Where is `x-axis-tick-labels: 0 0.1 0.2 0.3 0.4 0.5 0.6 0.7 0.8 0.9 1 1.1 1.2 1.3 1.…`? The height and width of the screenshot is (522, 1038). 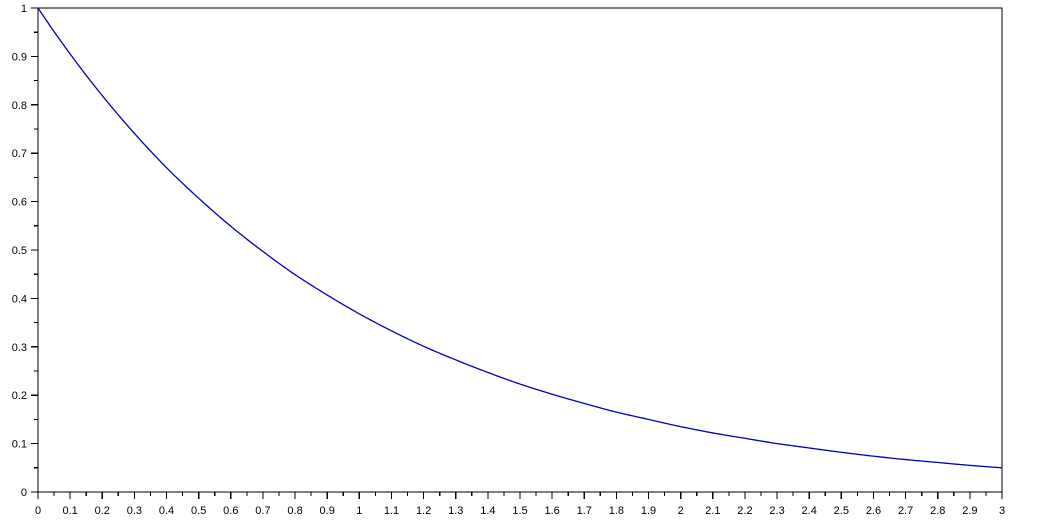 x-axis-tick-labels: 0 0.1 0.2 0.3 0.4 0.5 0.6 0.7 0.8 0.9 1 1.1 1.2 1.3 1.… is located at coordinates (520, 511).